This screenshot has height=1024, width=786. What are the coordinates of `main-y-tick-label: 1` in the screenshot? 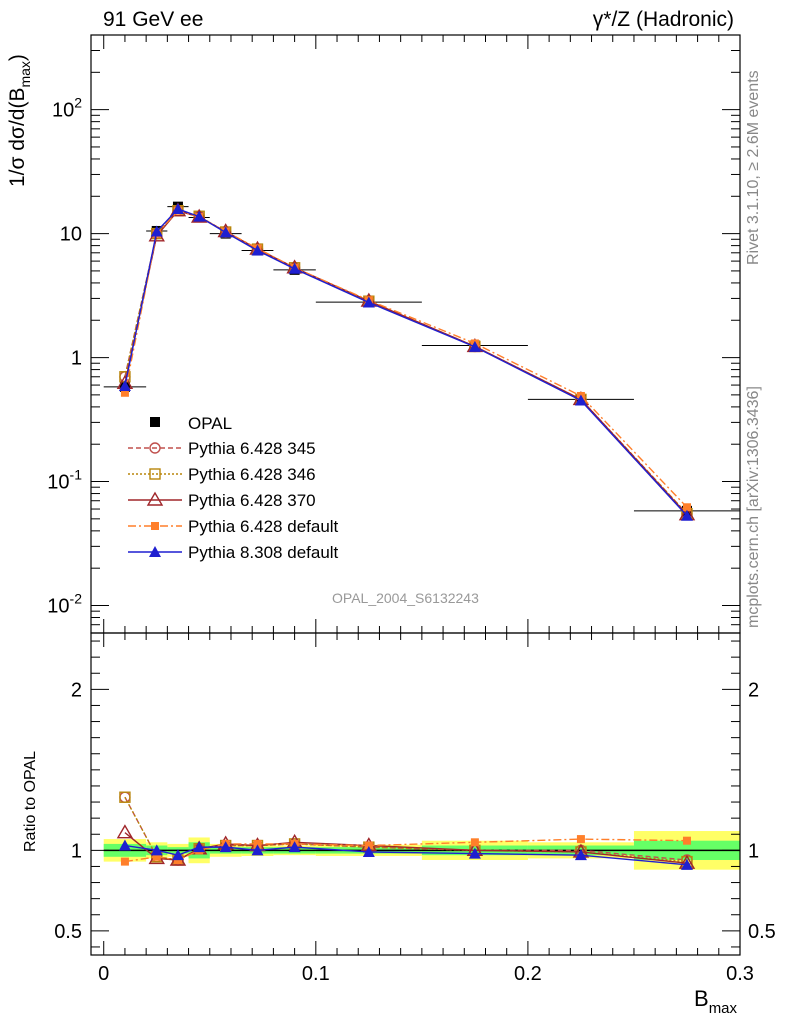 It's located at (76, 359).